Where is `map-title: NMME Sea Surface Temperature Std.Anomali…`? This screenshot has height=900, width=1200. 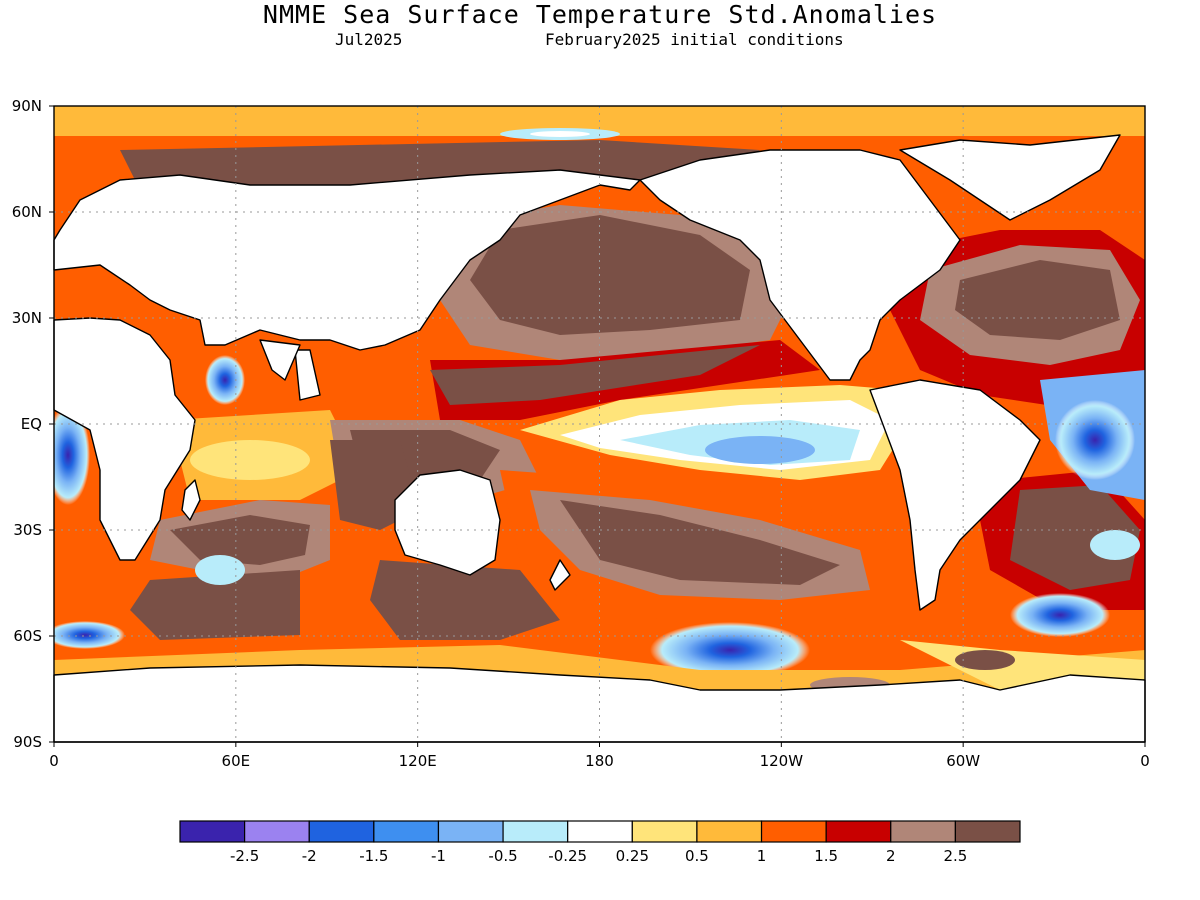
map-title: NMME Sea Surface Temperature Std.Anomali… is located at coordinates (600, 14).